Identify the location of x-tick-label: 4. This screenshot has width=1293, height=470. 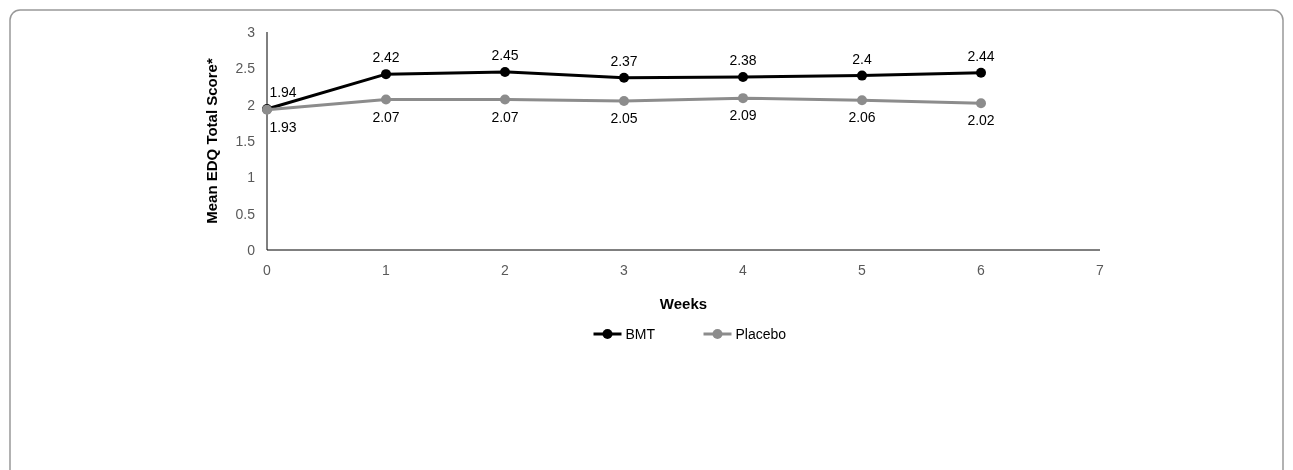
(743, 270).